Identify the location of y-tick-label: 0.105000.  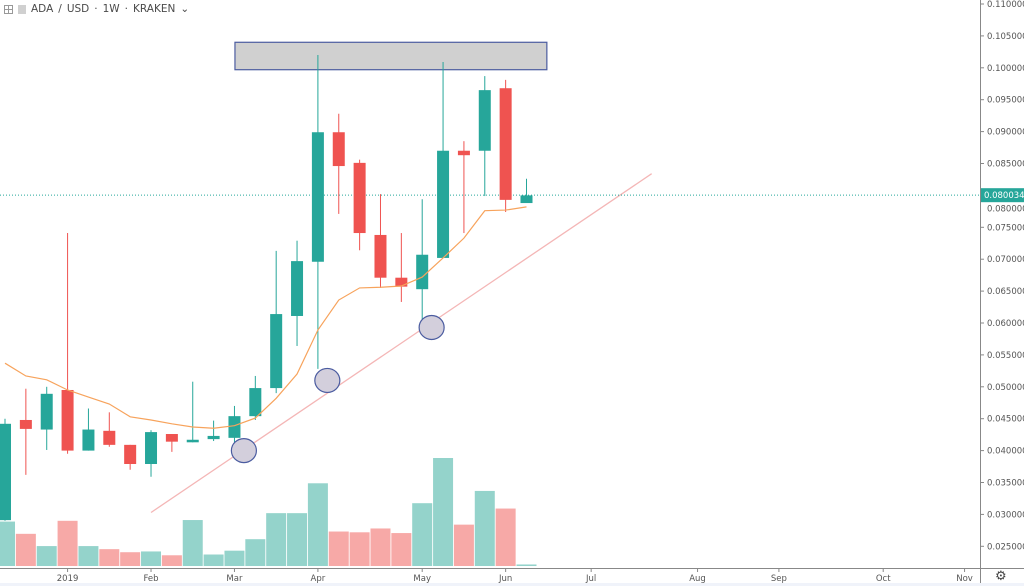
(1005, 37).